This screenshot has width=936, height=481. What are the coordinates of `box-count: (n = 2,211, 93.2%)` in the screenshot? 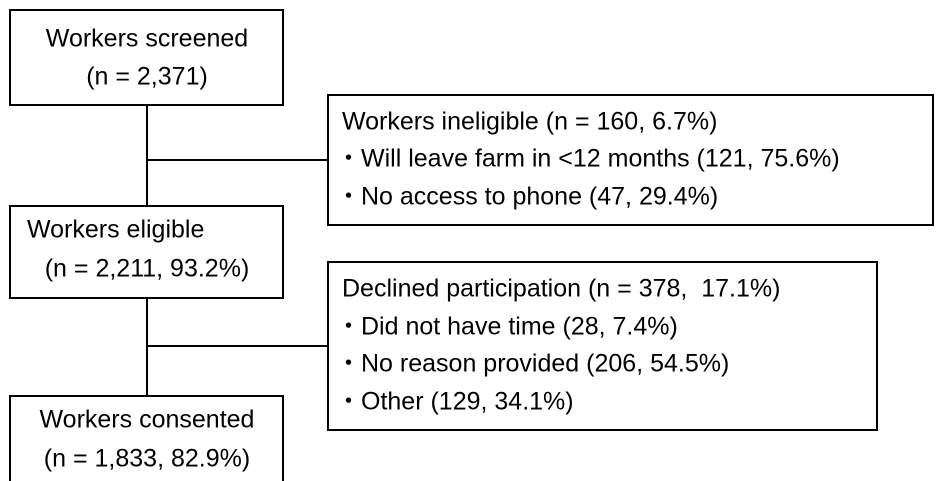 It's located at (147, 269).